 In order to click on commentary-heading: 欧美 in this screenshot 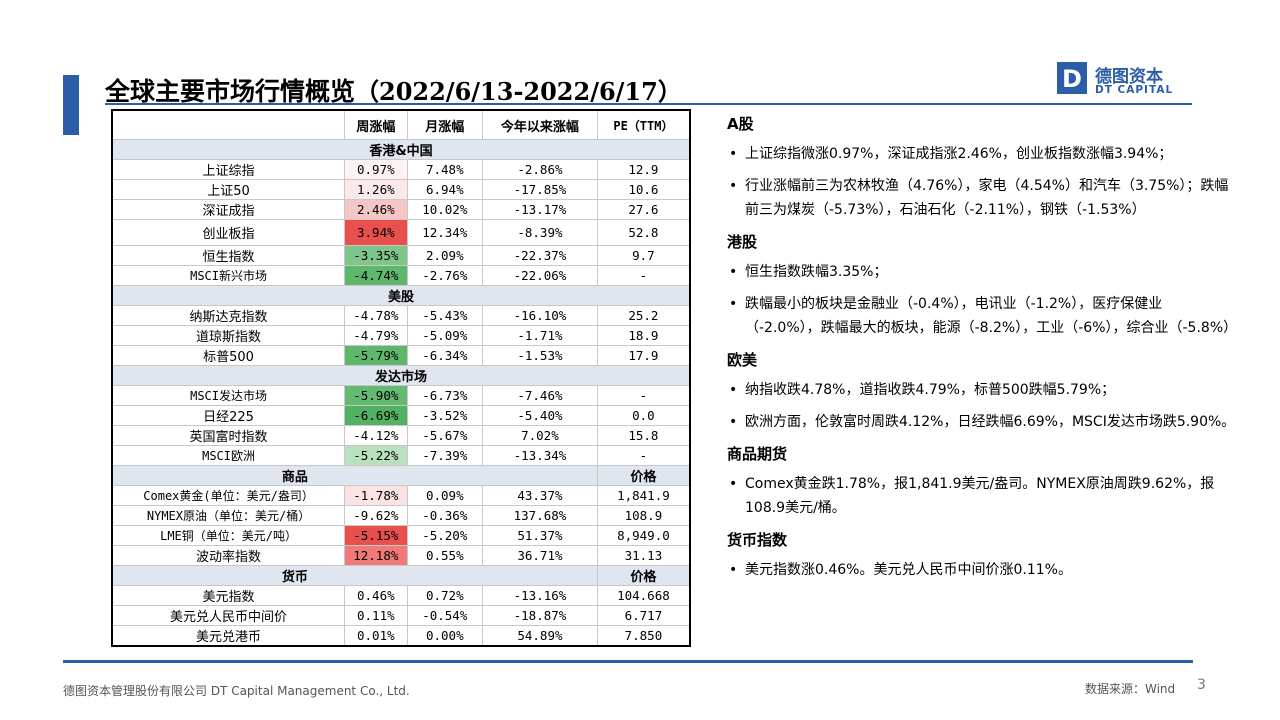, I will do `click(742, 360)`.